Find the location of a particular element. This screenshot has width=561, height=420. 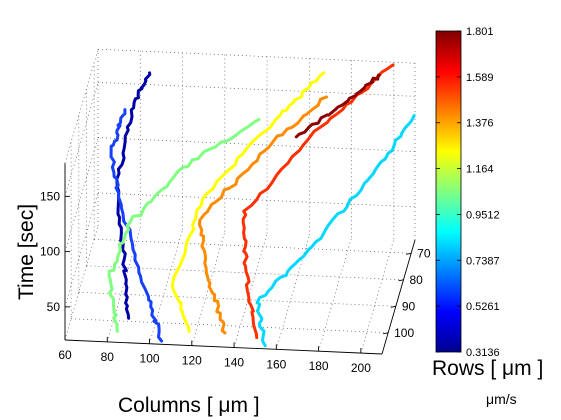

colorbar-unit: μm/s is located at coordinates (501, 399).